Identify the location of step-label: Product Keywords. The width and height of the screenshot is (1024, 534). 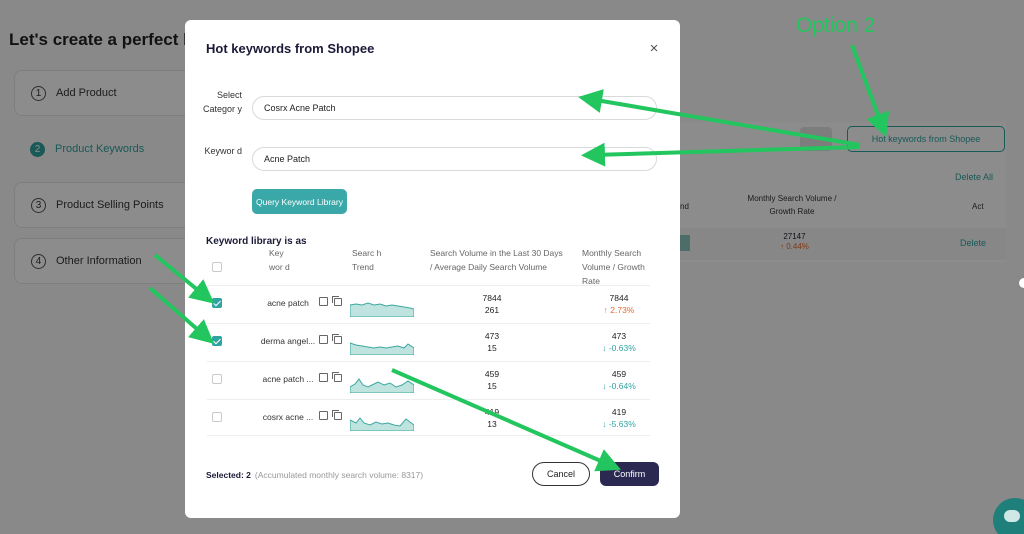
(100, 149).